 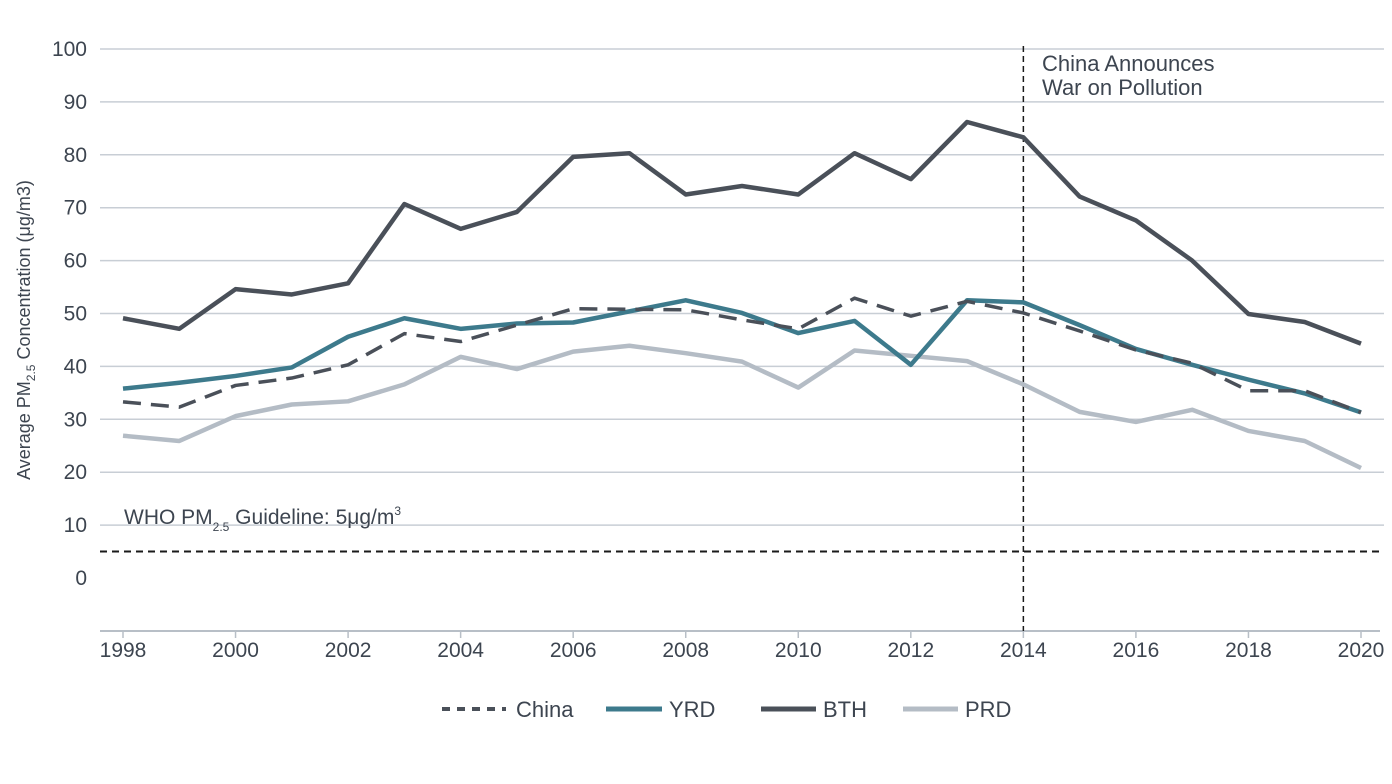 I want to click on legend-item-bth: BTH, so click(x=814, y=709).